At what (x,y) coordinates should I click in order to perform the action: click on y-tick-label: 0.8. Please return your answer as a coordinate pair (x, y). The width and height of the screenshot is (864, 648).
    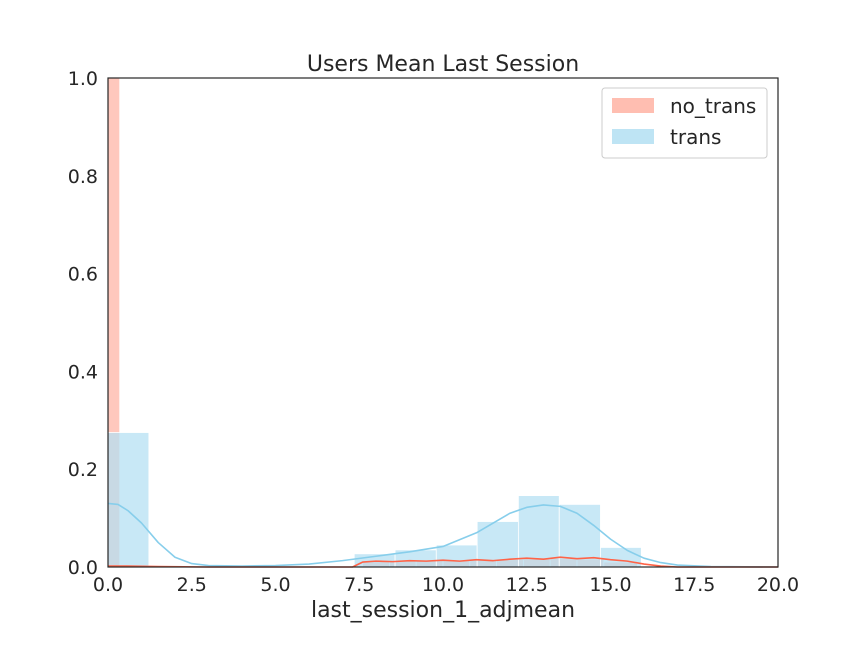
    Looking at the image, I should click on (83, 177).